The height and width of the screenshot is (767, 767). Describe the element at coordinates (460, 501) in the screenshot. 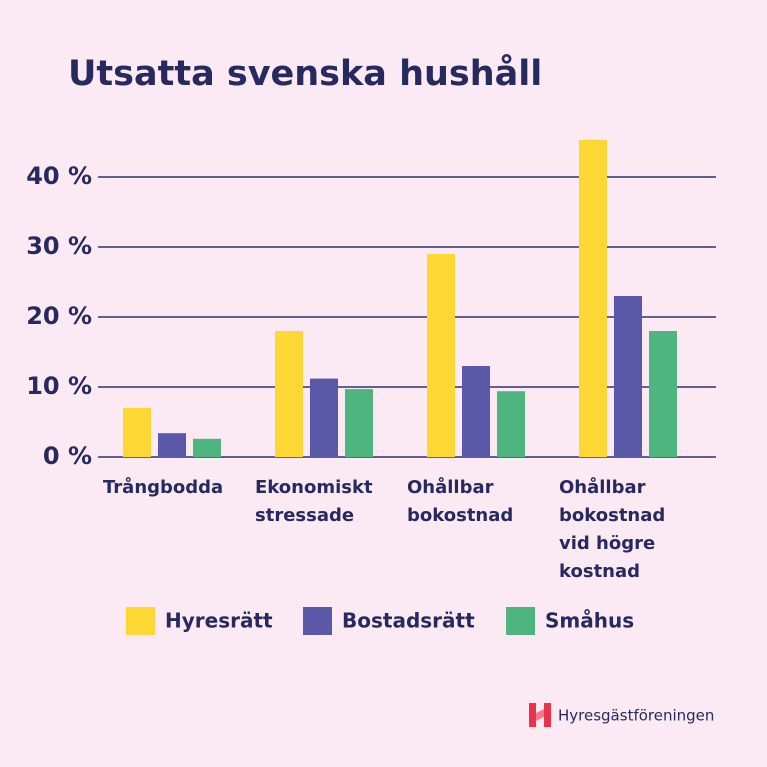

I see `x-tick-label: Ohållbar bokostnad` at that location.